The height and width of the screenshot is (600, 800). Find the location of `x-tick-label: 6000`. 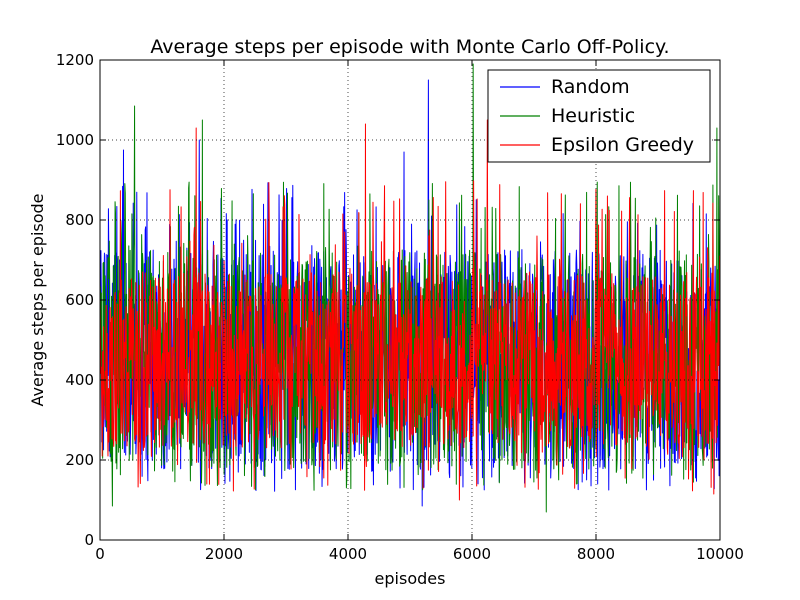

x-tick-label: 6000 is located at coordinates (472, 554).